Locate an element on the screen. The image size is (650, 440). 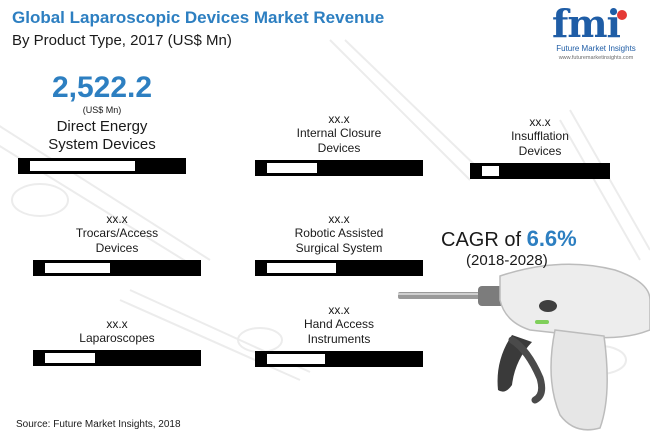
segment-laparoscopes: xx.x Laparoscopes is located at coordinates (117, 341).